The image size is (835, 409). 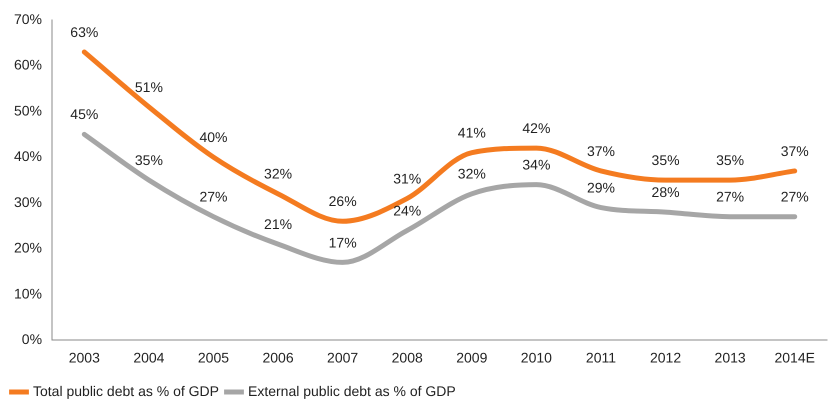 What do you see at coordinates (28, 18) in the screenshot?
I see `y-tick-label: 70%` at bounding box center [28, 18].